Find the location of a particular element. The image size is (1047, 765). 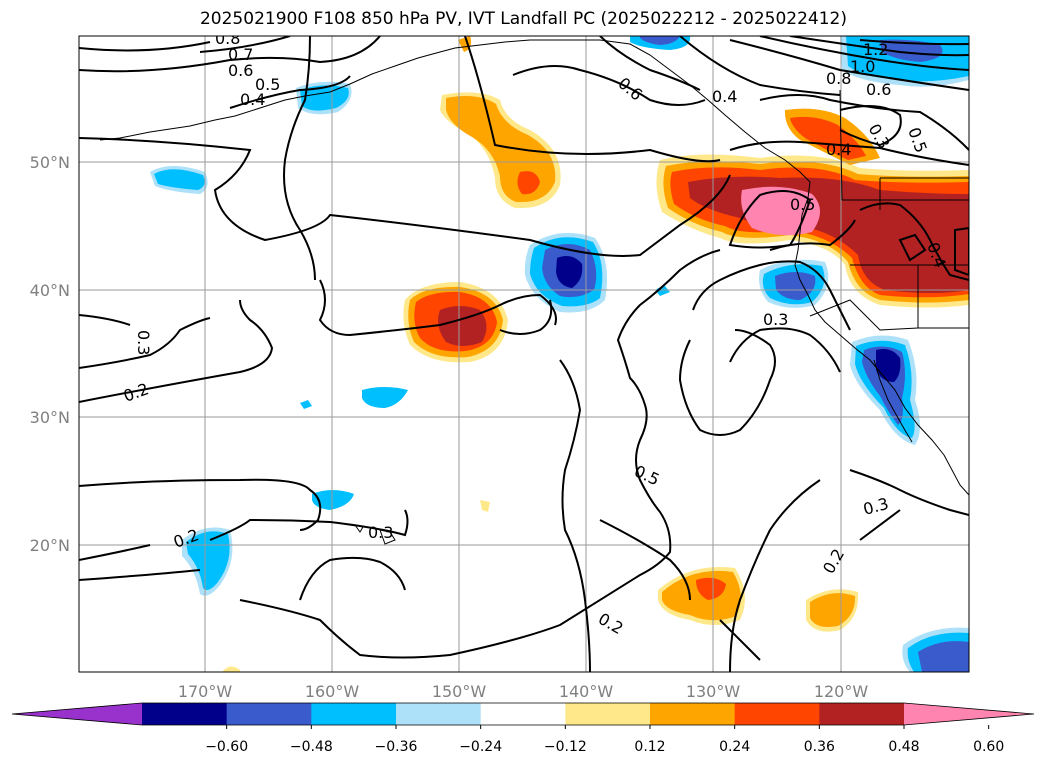

colorbar-outline is located at coordinates (523, 714).